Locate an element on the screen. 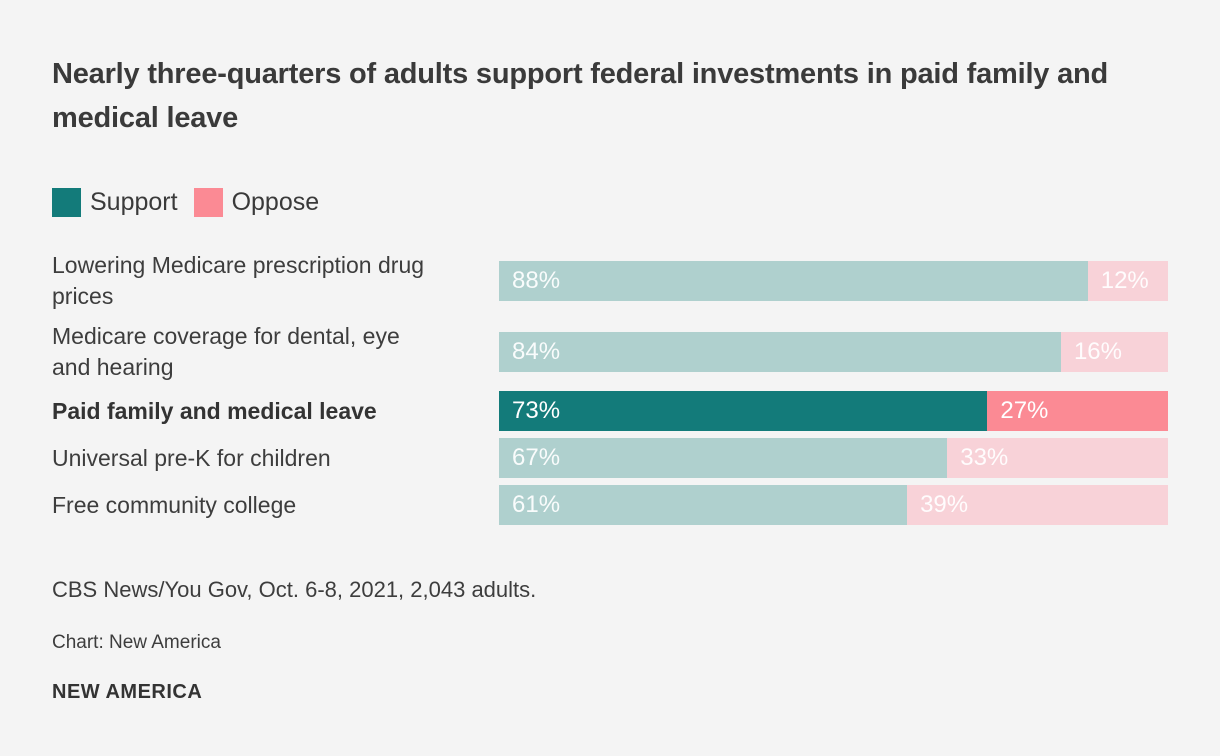 This screenshot has height=756, width=1220. bar-row-paid-family-leave: Paid family and medical leave 73% 27% is located at coordinates (610, 411).